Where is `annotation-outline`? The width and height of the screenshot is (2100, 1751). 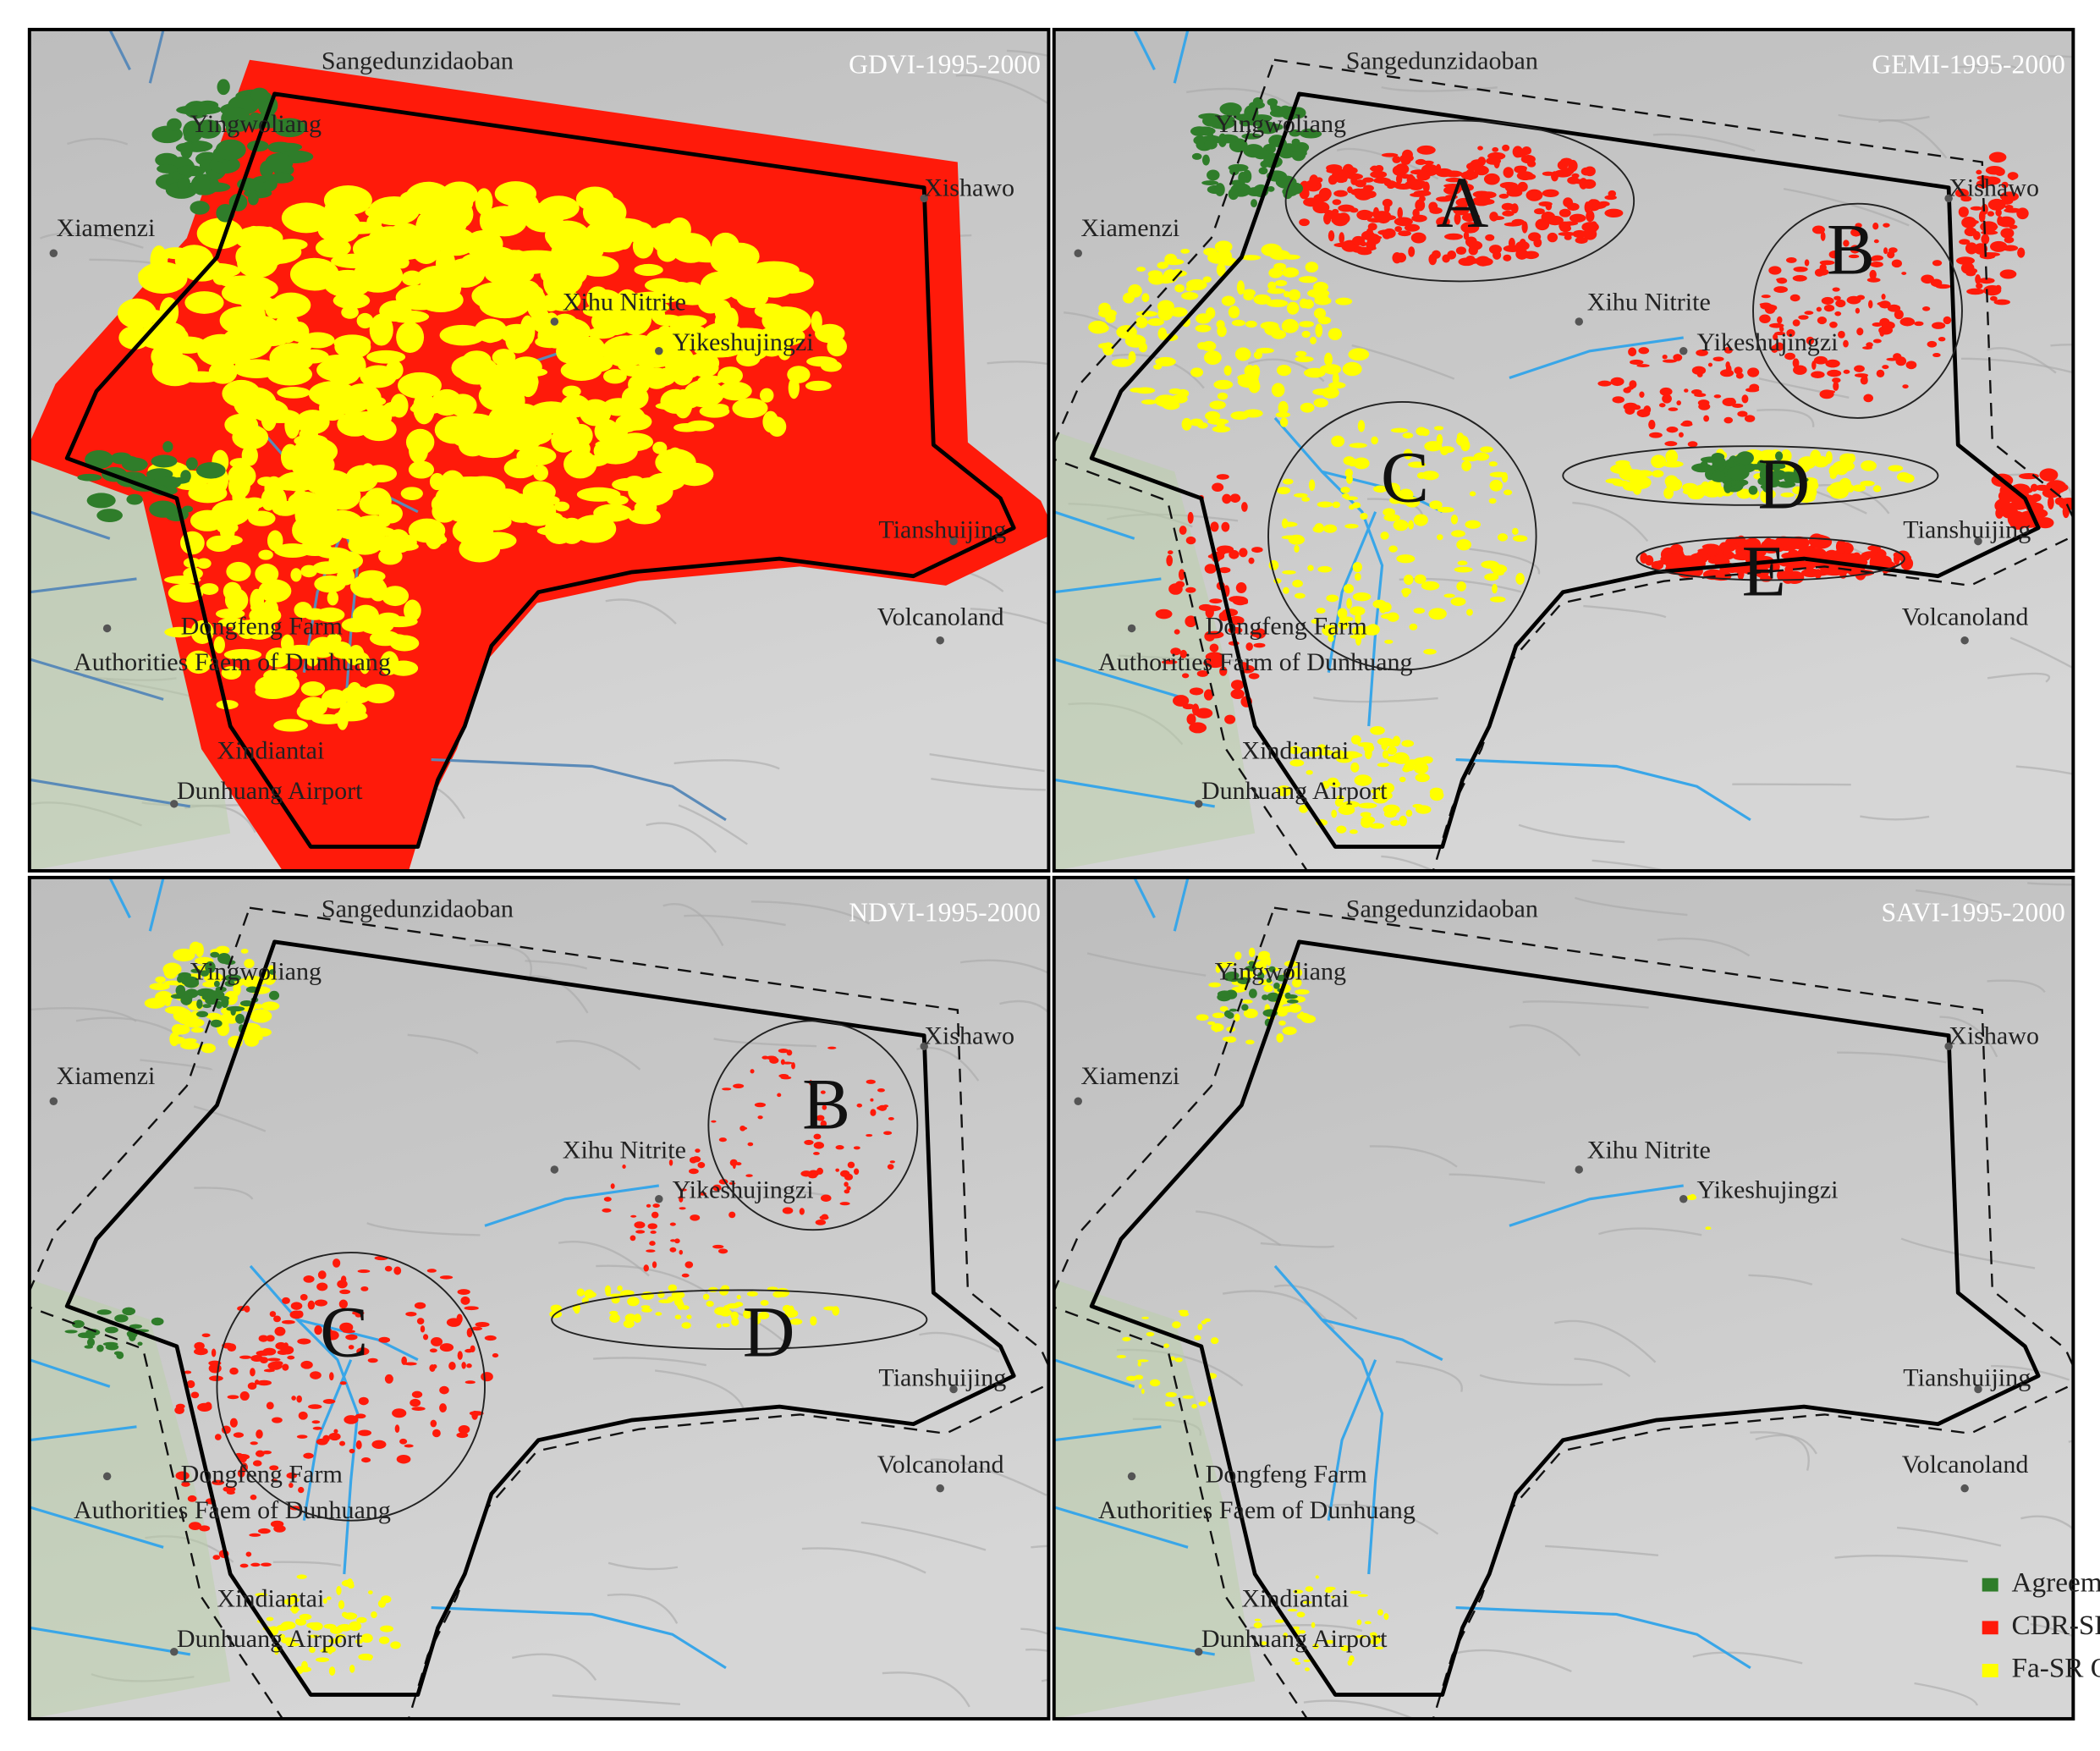
annotation-outline is located at coordinates (1460, 201).